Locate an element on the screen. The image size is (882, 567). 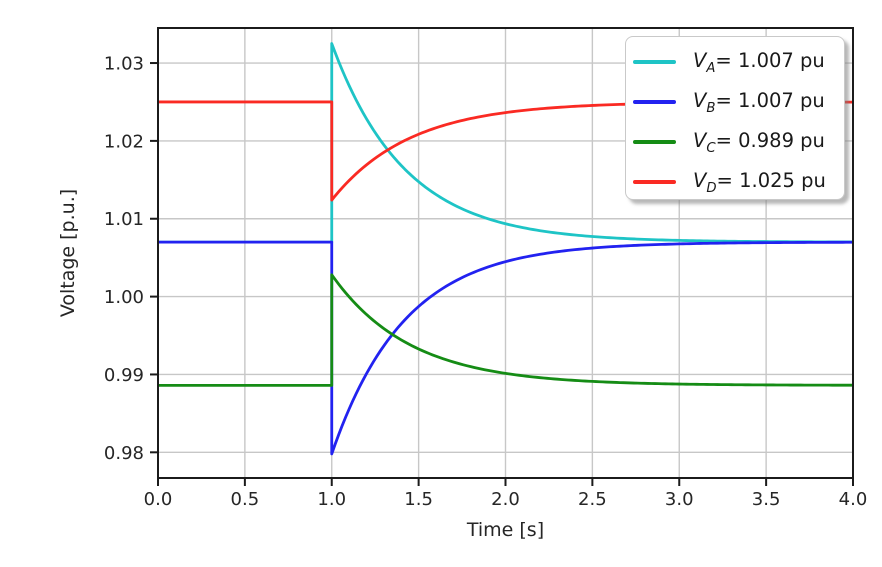
legend-label-vc: VC= 0.989 pu is located at coordinates (759, 142).